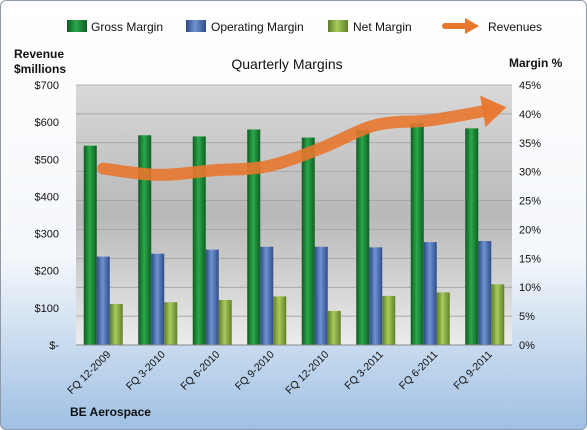 Image resolution: width=587 pixels, height=430 pixels. I want to click on chart-title: Quarterly Margins, so click(286, 64).